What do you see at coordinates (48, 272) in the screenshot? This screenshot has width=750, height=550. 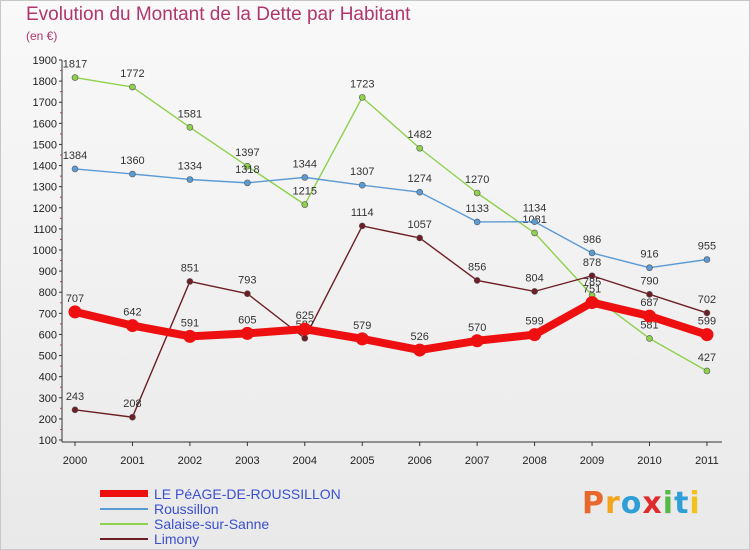 I see `y-tick-label: 900` at bounding box center [48, 272].